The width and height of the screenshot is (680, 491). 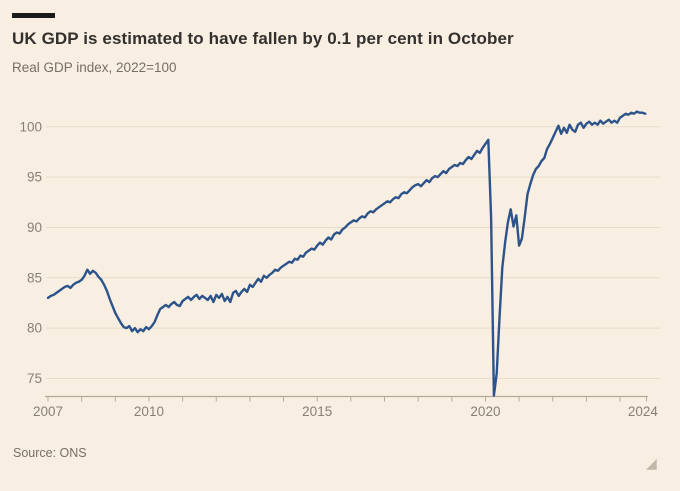 I want to click on x-axis-tick-labels: 2007 2010 2015 2020 2024, so click(x=345, y=411).